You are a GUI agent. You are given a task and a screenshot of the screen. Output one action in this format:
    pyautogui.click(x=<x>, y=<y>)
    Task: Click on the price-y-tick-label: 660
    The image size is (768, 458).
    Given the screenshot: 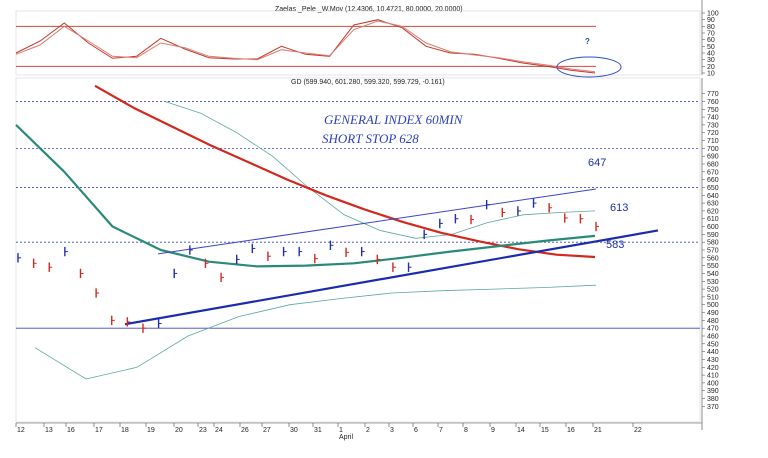 What is the action you would take?
    pyautogui.click(x=713, y=180)
    